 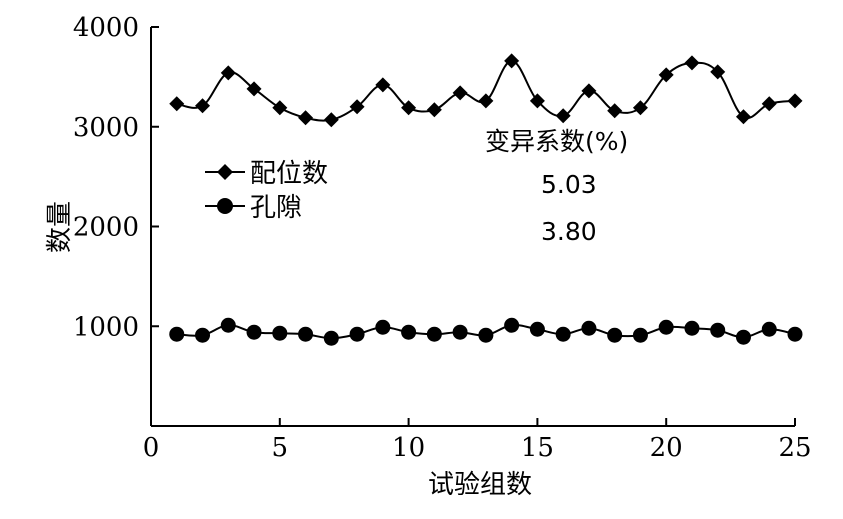 I want to click on variation-annotation: 变异系数(%) 5.03 3.80, so click(x=556, y=186).